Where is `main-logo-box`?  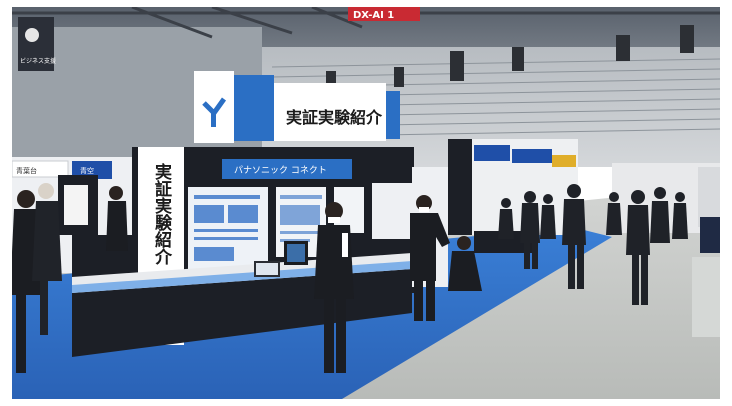
main-logo-box is located at coordinates (214, 107).